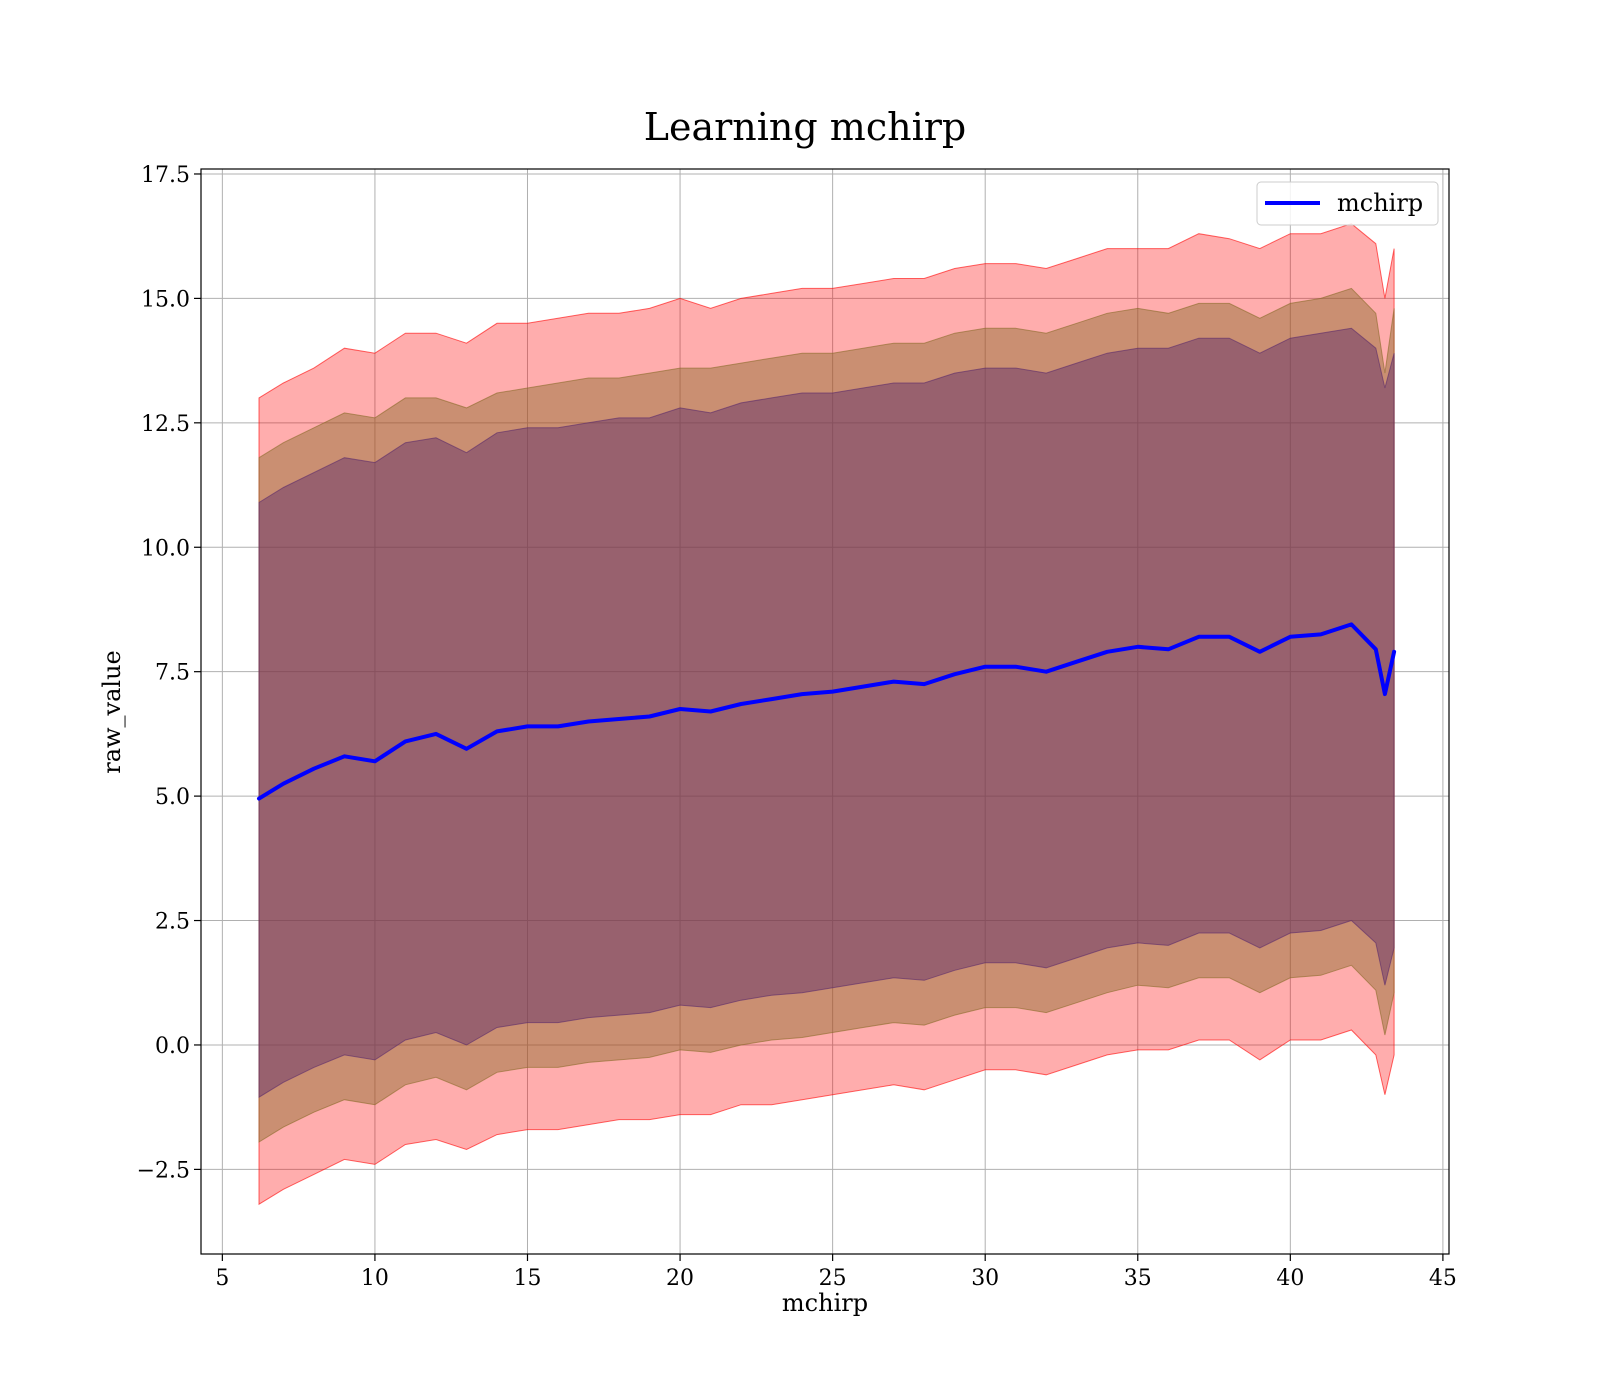  What do you see at coordinates (1138, 1278) in the screenshot?
I see `x-tick-label: 35` at bounding box center [1138, 1278].